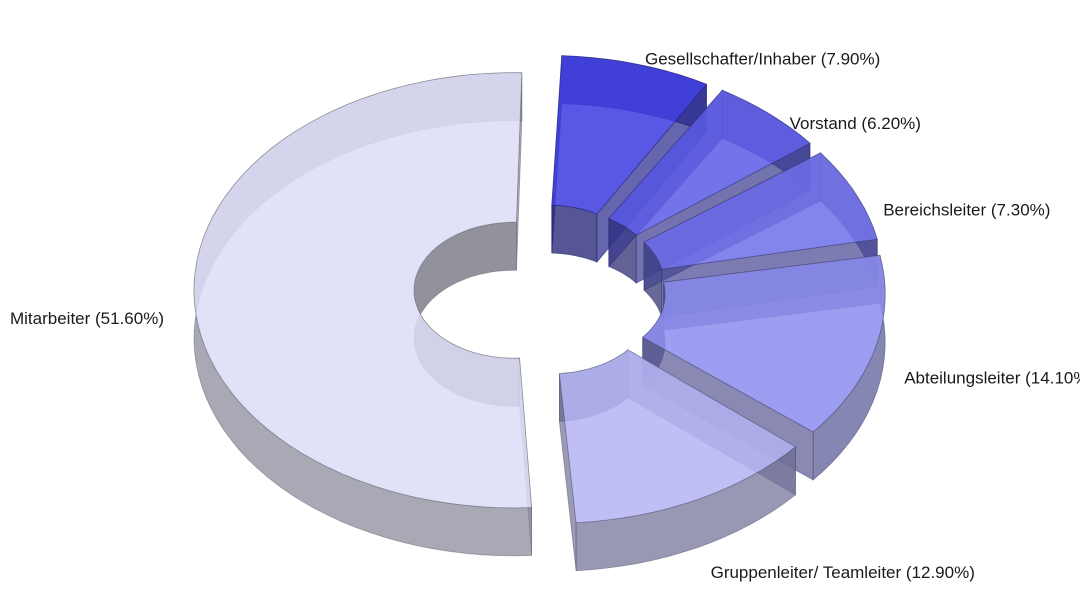 The height and width of the screenshot is (609, 1080). I want to click on slice-inner-wall, so click(574, 233).